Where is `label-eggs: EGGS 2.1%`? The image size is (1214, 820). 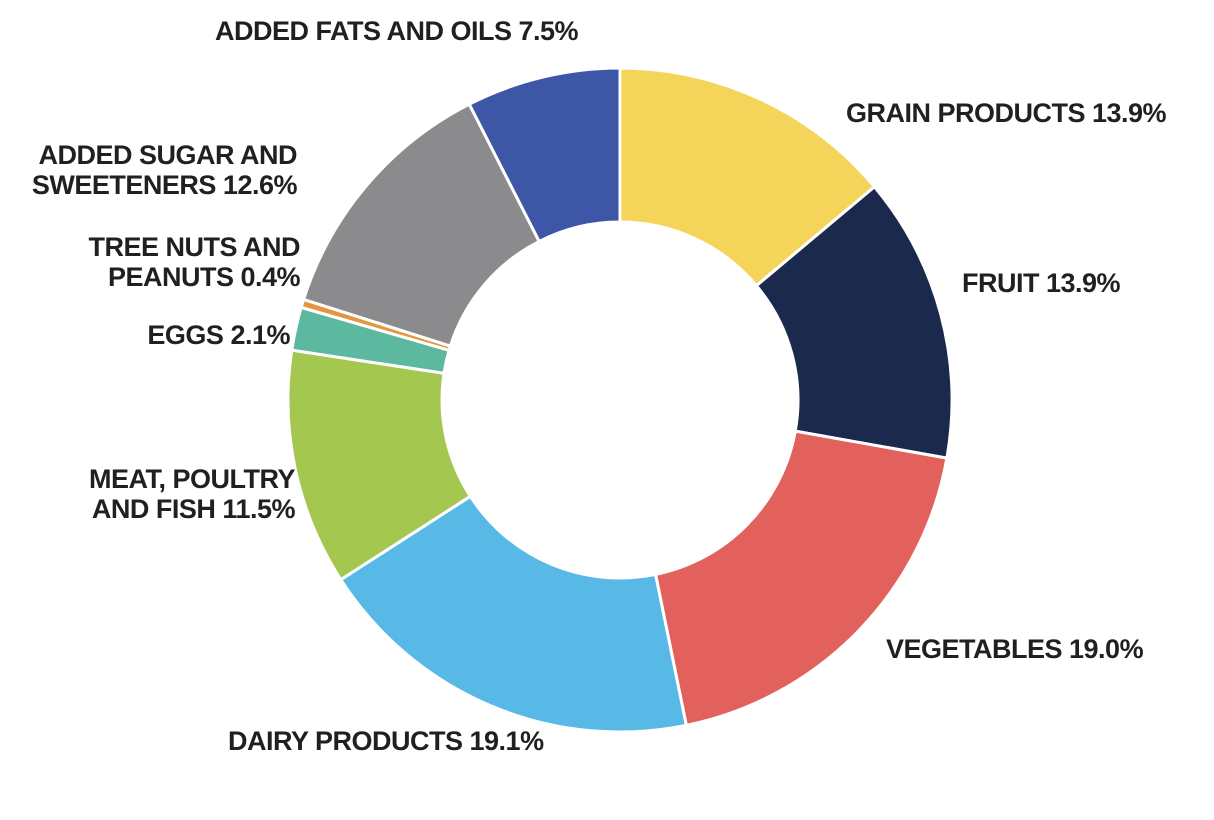
label-eggs: EGGS 2.1% is located at coordinates (218, 335).